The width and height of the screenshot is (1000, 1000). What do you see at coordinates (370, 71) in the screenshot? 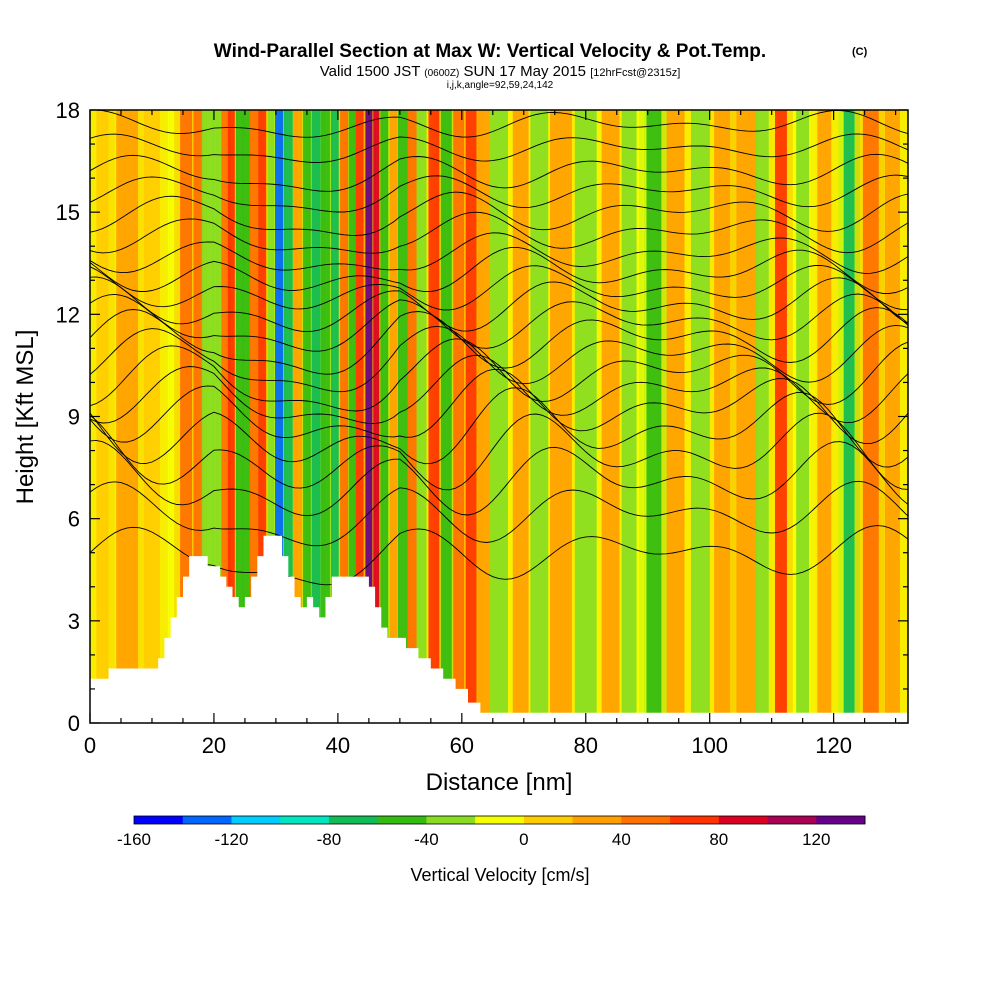
I see `subtitle-valid: Valid 1500 JST` at bounding box center [370, 71].